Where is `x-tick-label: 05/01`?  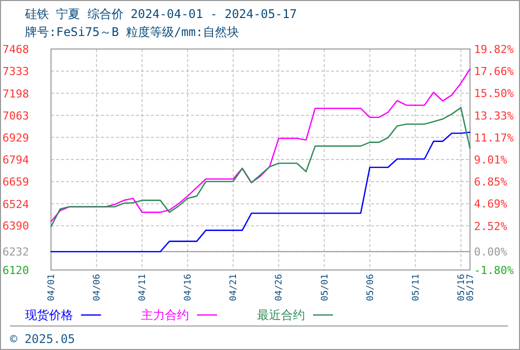
x-tick-label: 05/01 is located at coordinates (325, 288).